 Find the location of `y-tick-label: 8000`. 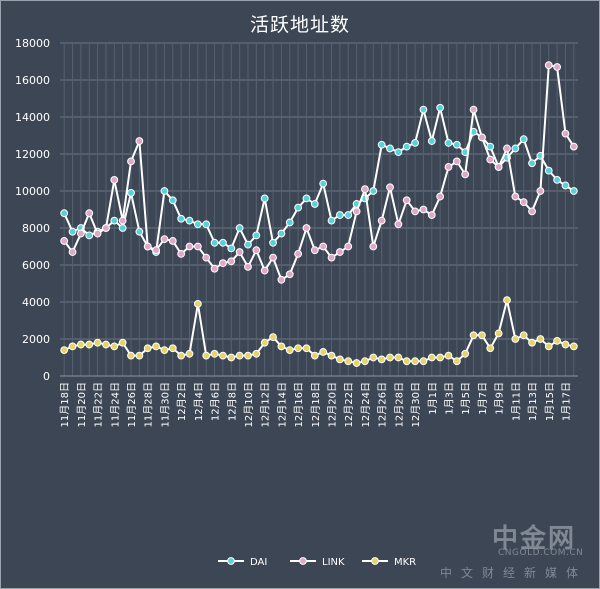

y-tick-label: 8000 is located at coordinates (36, 228).